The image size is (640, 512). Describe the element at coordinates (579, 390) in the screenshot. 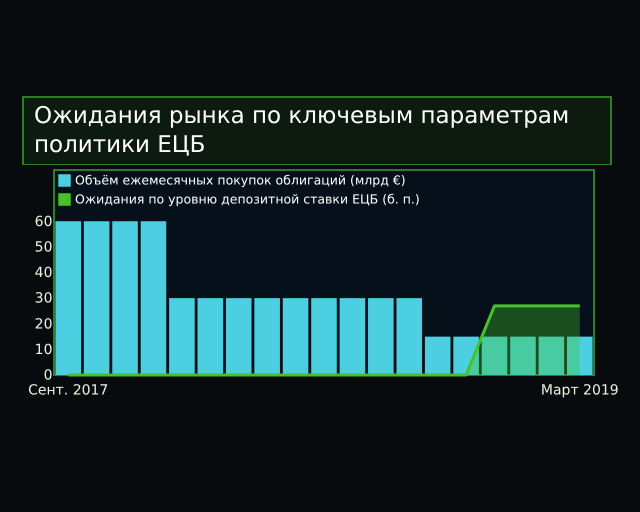

I see `x-tick-label: Март 2019` at that location.